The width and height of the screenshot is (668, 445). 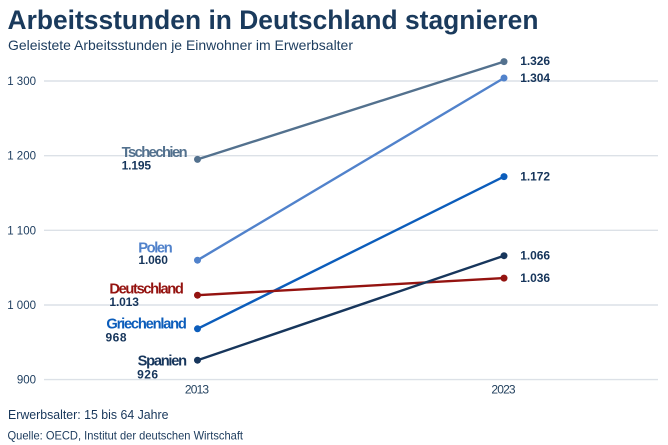 I want to click on svg-text: 1 300, so click(x=21, y=82).